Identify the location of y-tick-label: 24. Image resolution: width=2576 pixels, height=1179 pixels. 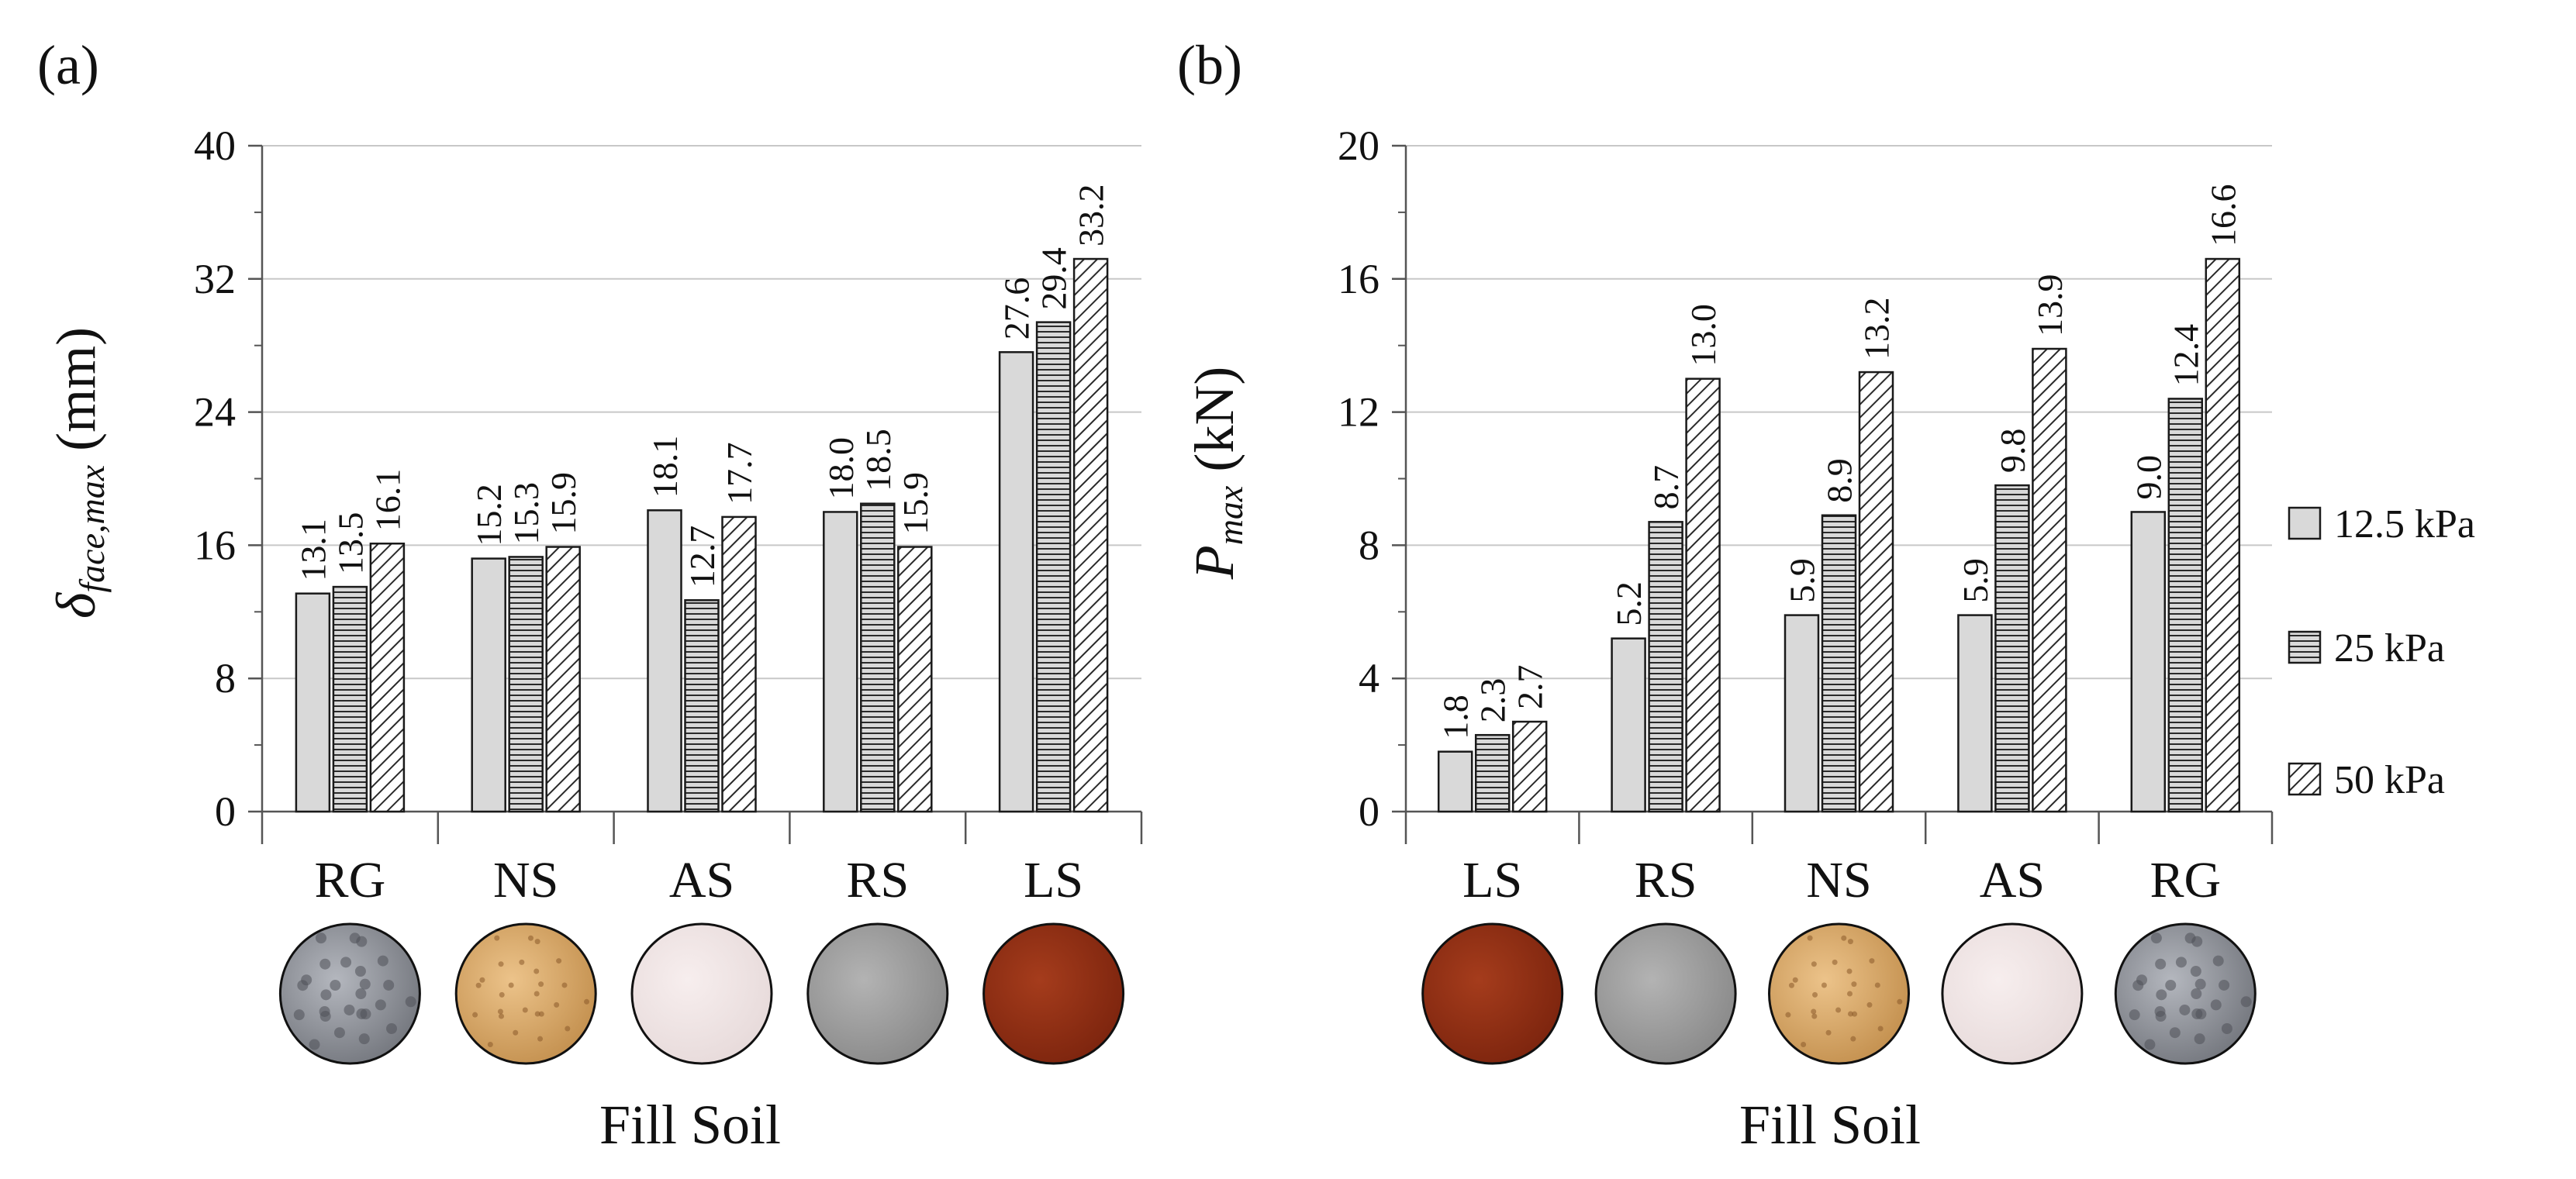
(215, 412).